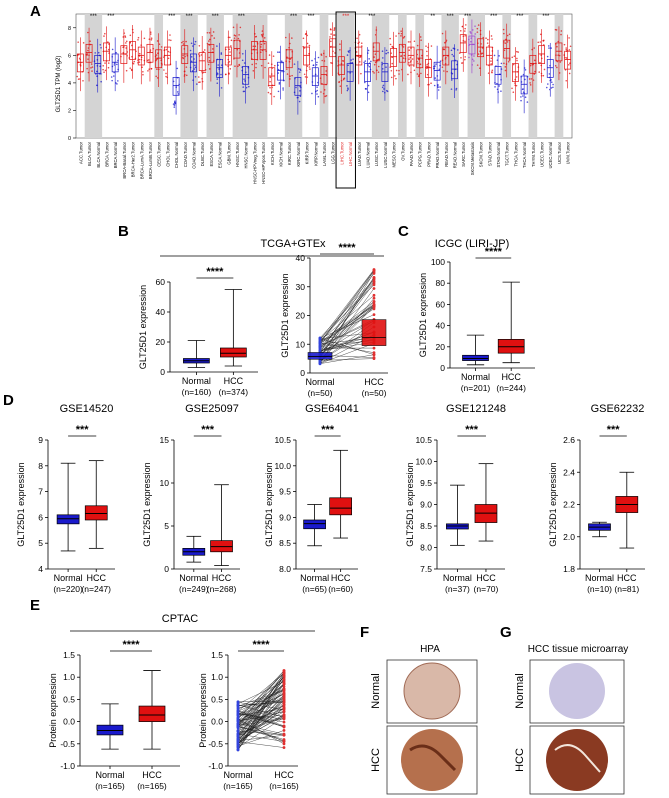 This screenshot has height=798, width=669. What do you see at coordinates (282, 440) in the screenshot?
I see `y-tick-label: 10.5` at bounding box center [282, 440].